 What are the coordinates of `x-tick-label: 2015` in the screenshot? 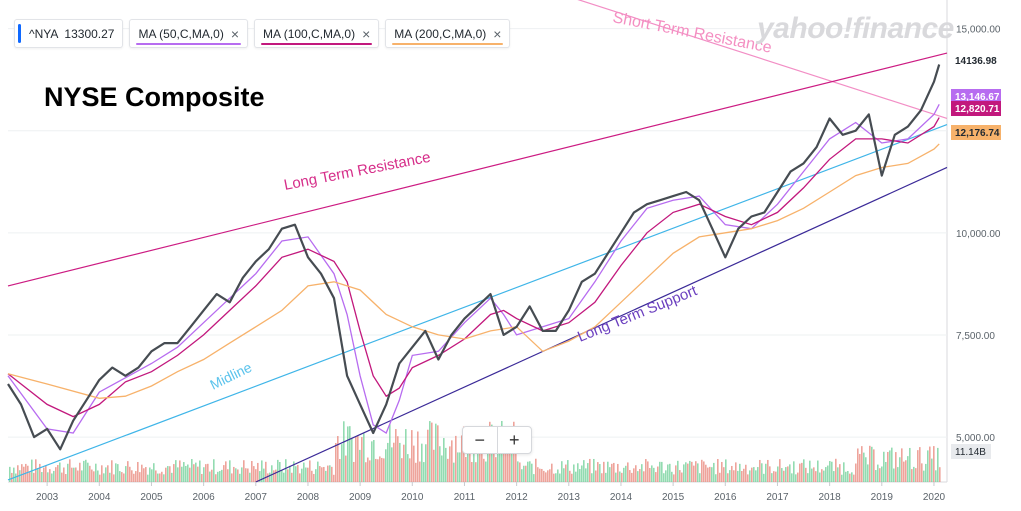 It's located at (673, 497).